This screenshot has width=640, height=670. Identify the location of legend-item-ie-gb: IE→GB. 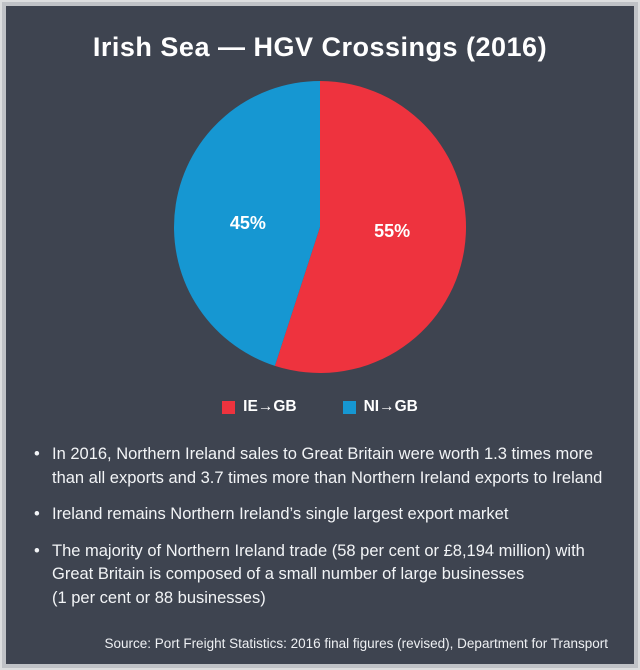
(259, 407).